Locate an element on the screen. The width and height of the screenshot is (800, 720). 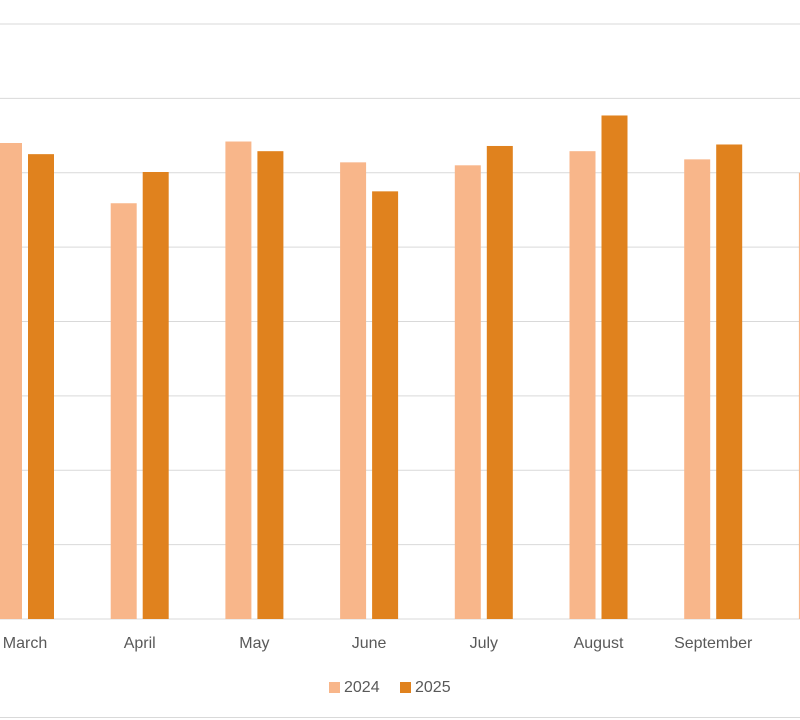
x-tick-label: September is located at coordinates (713, 643).